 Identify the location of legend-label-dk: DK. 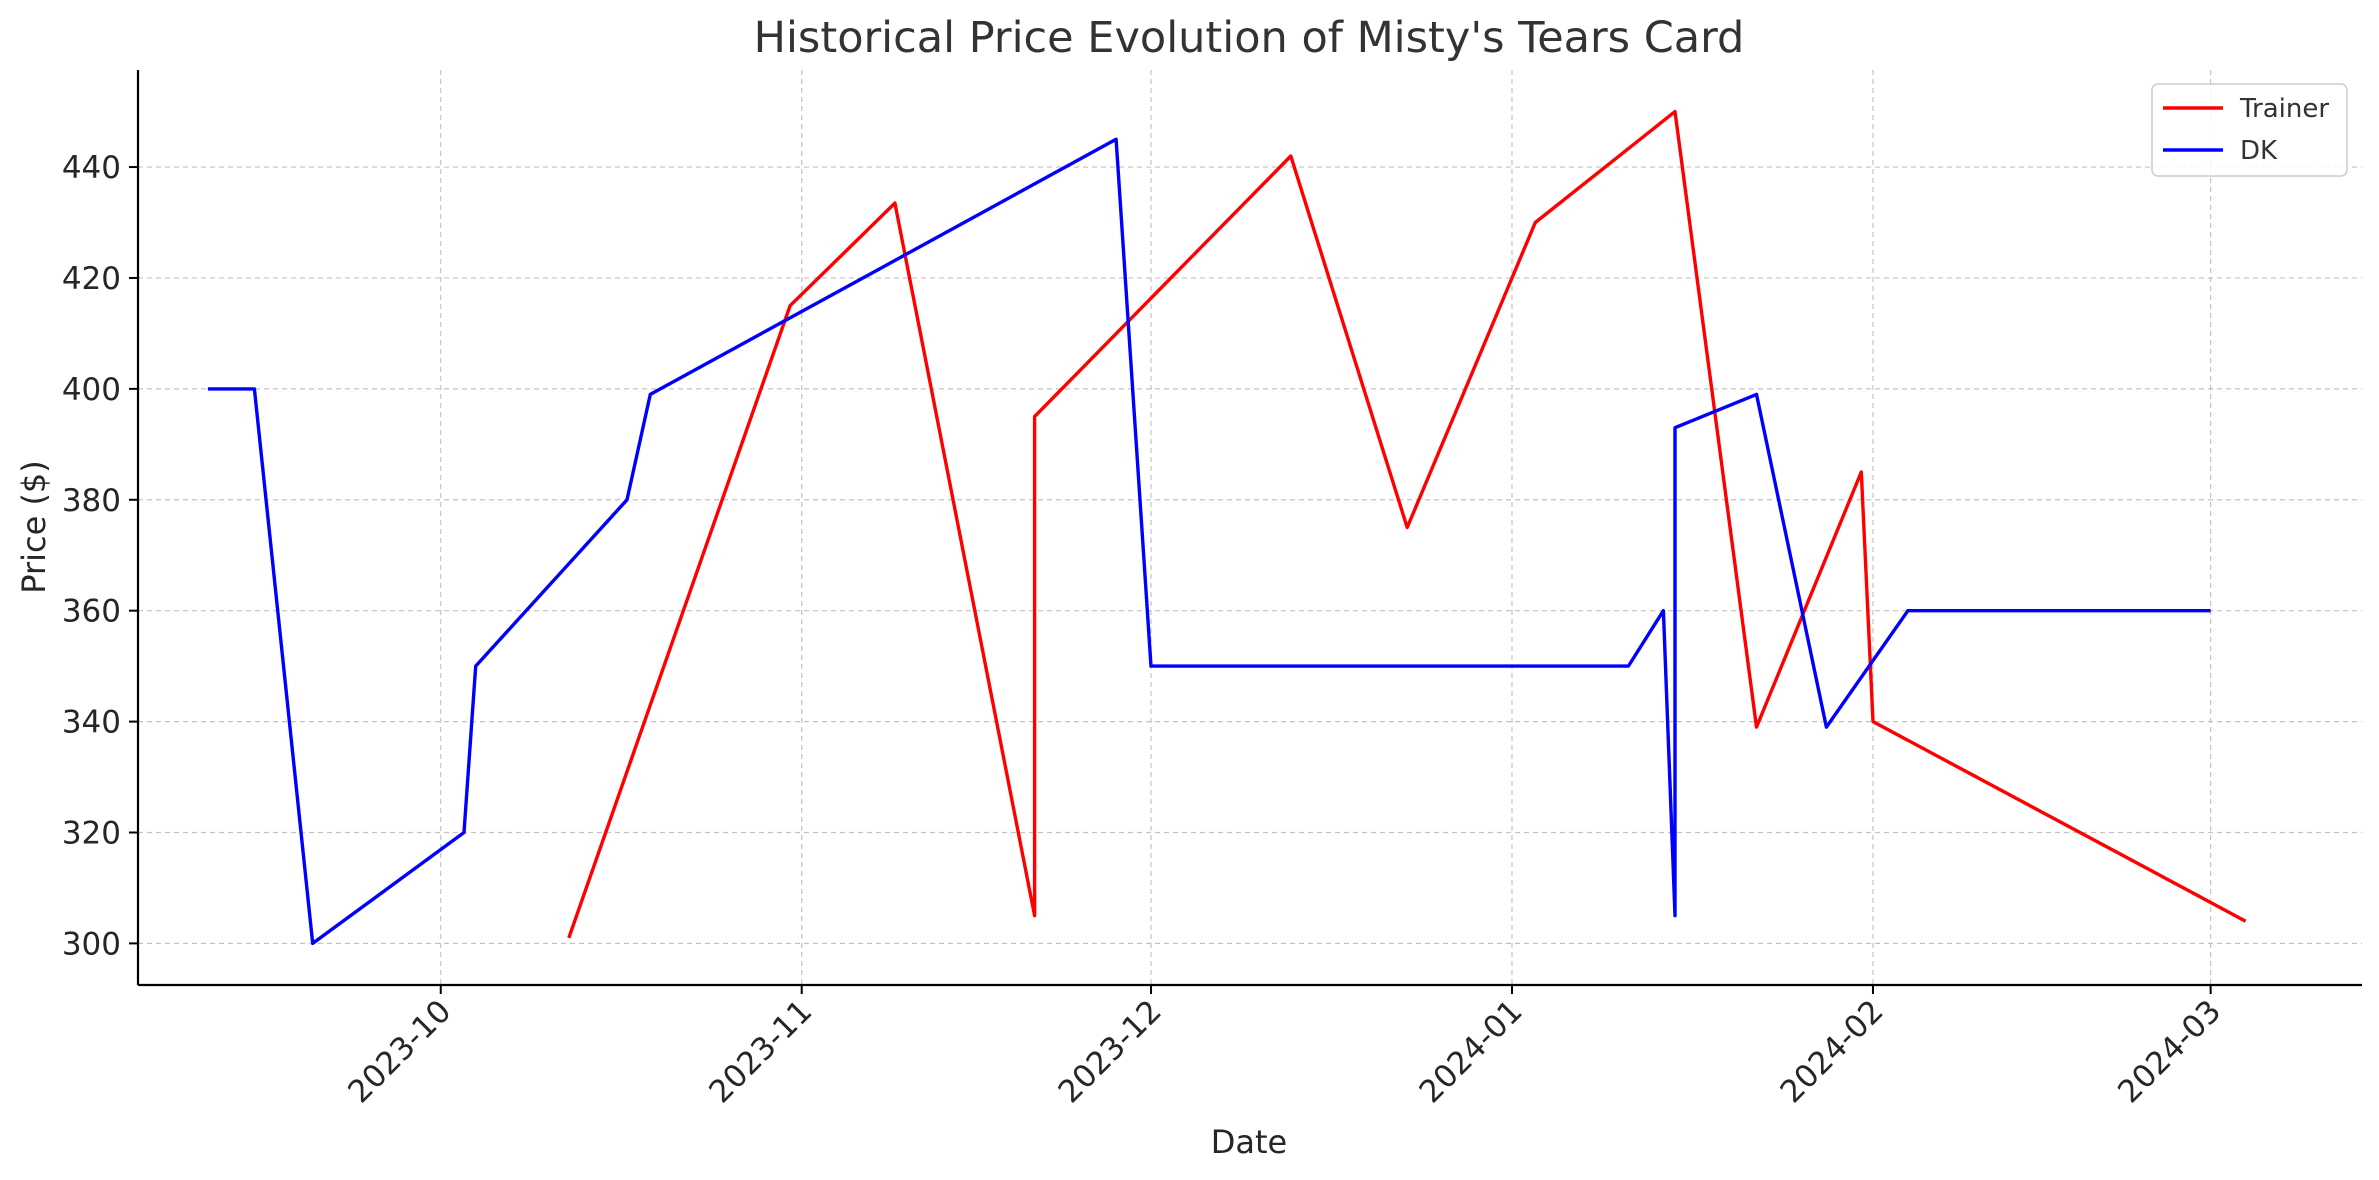
(2259, 151).